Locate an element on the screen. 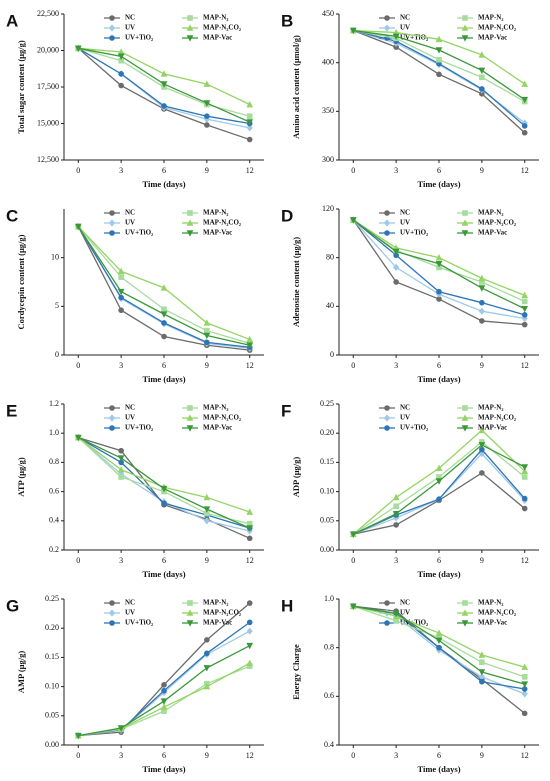 This screenshot has height=781, width=550. panel-letter: H is located at coordinates (287, 605).